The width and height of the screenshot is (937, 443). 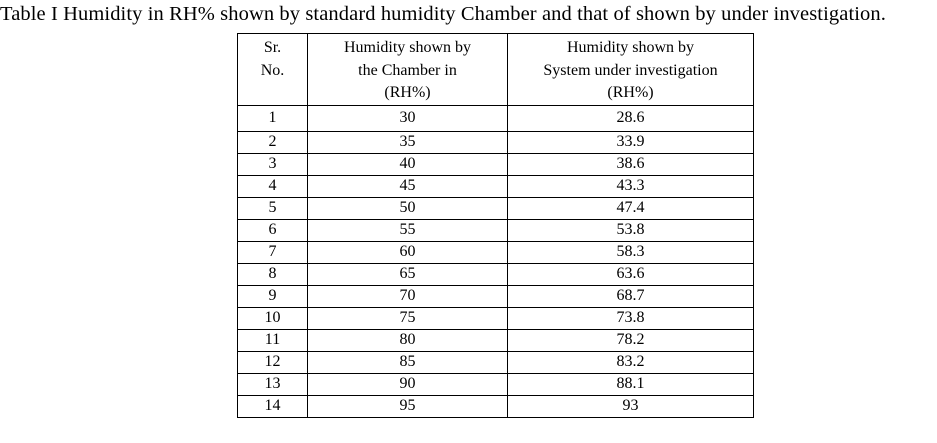 What do you see at coordinates (272, 208) in the screenshot?
I see `cell-sr-no: 5` at bounding box center [272, 208].